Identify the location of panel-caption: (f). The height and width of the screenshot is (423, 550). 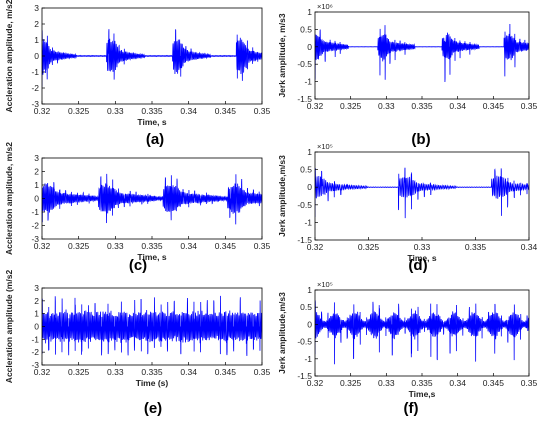
(411, 408).